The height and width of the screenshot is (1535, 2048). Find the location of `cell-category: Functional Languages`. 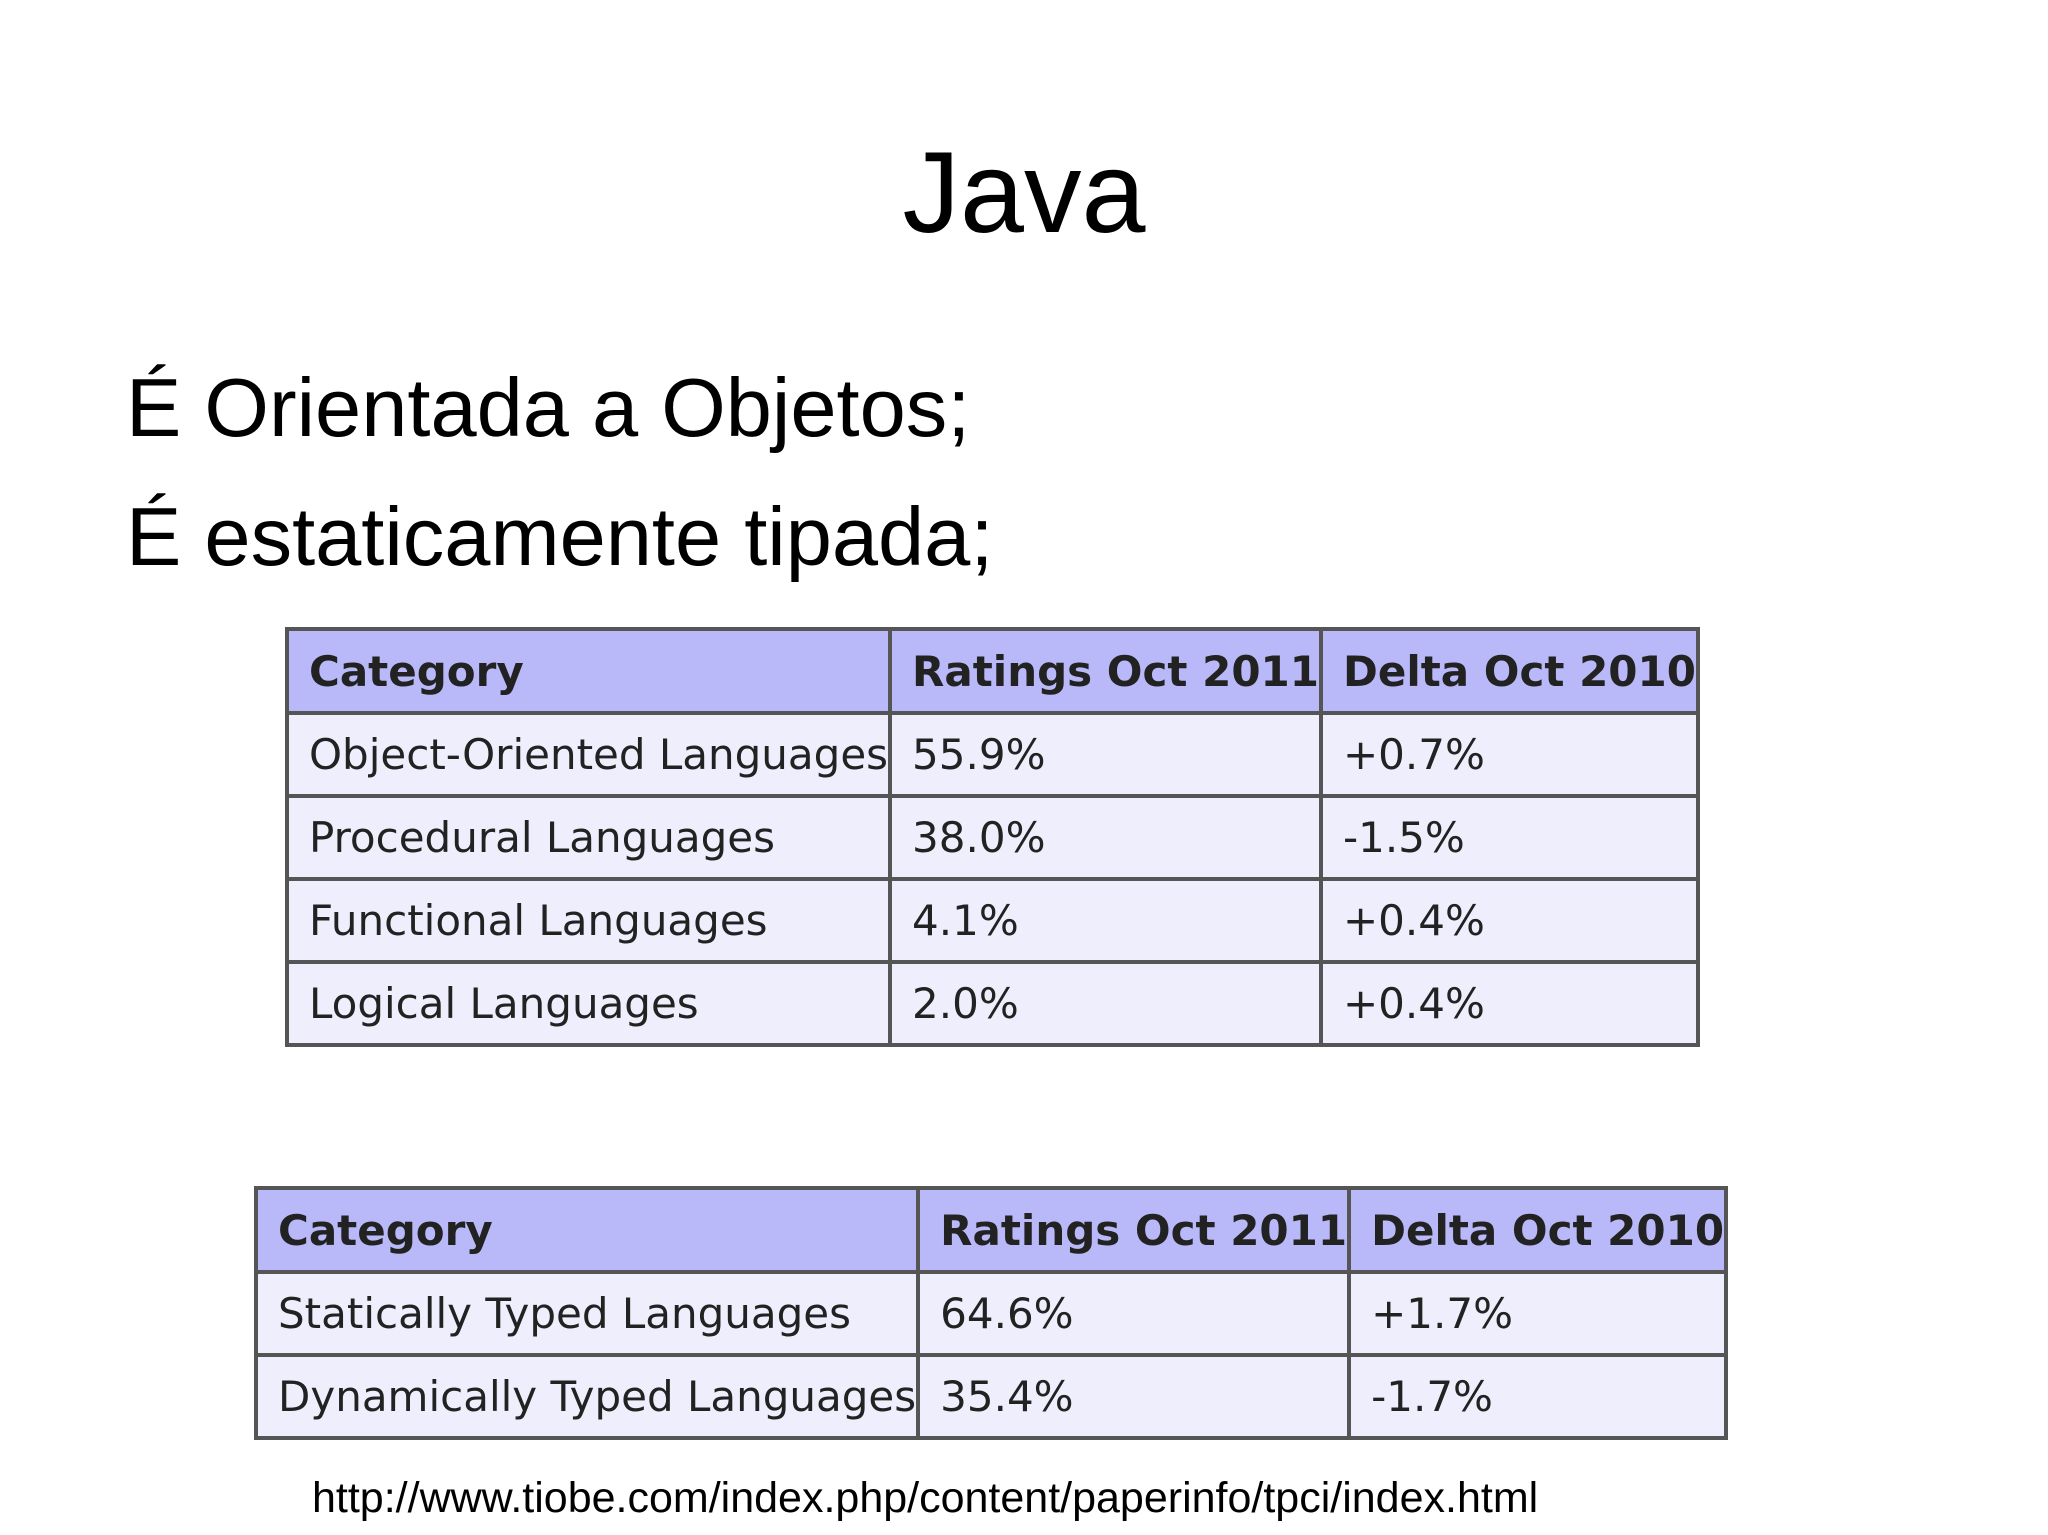

cell-category: Functional Languages is located at coordinates (588, 920).